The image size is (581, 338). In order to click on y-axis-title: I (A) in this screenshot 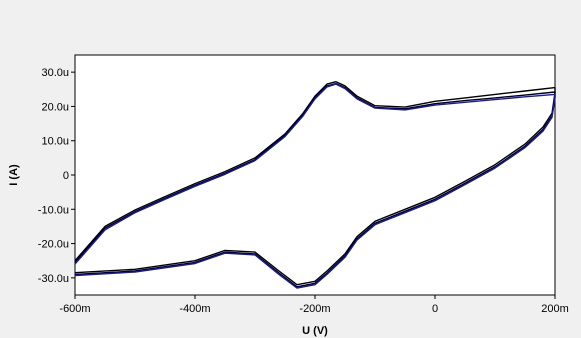, I will do `click(14, 175)`.